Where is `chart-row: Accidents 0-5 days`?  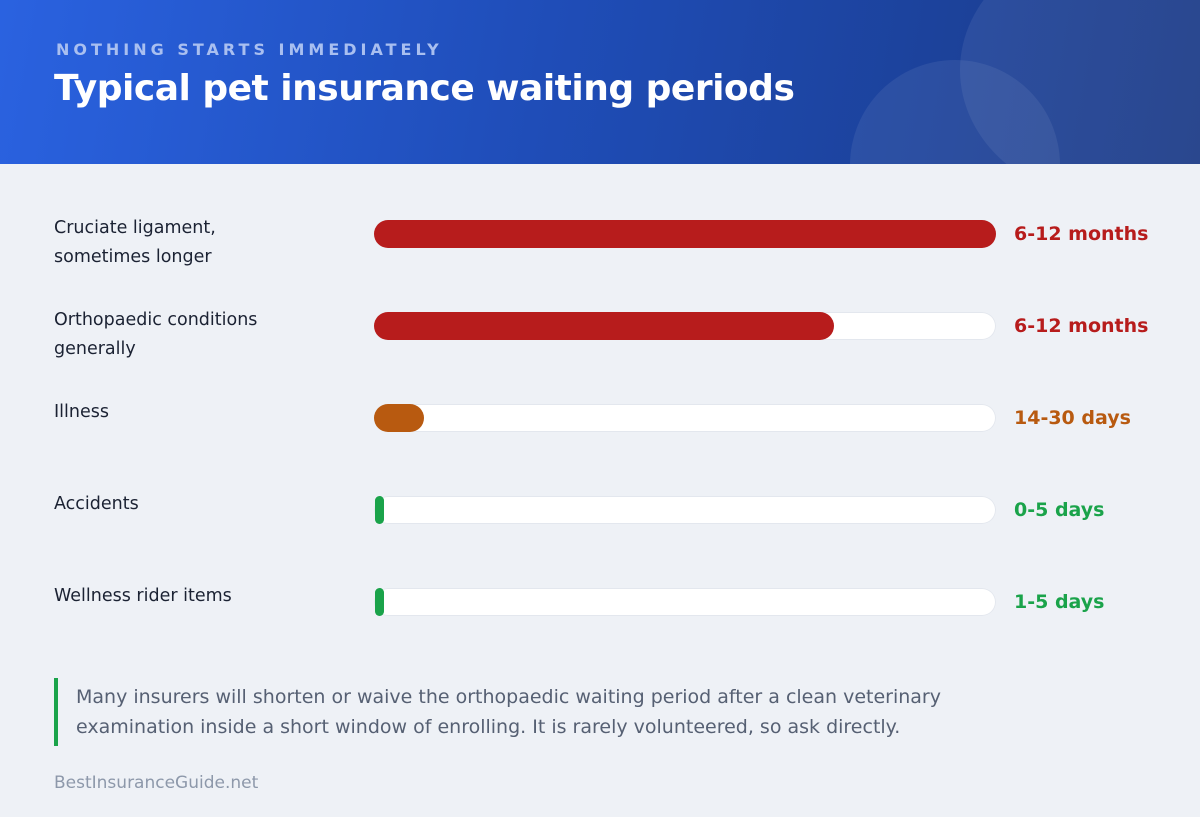
chart-row: Accidents 0-5 days is located at coordinates (600, 525).